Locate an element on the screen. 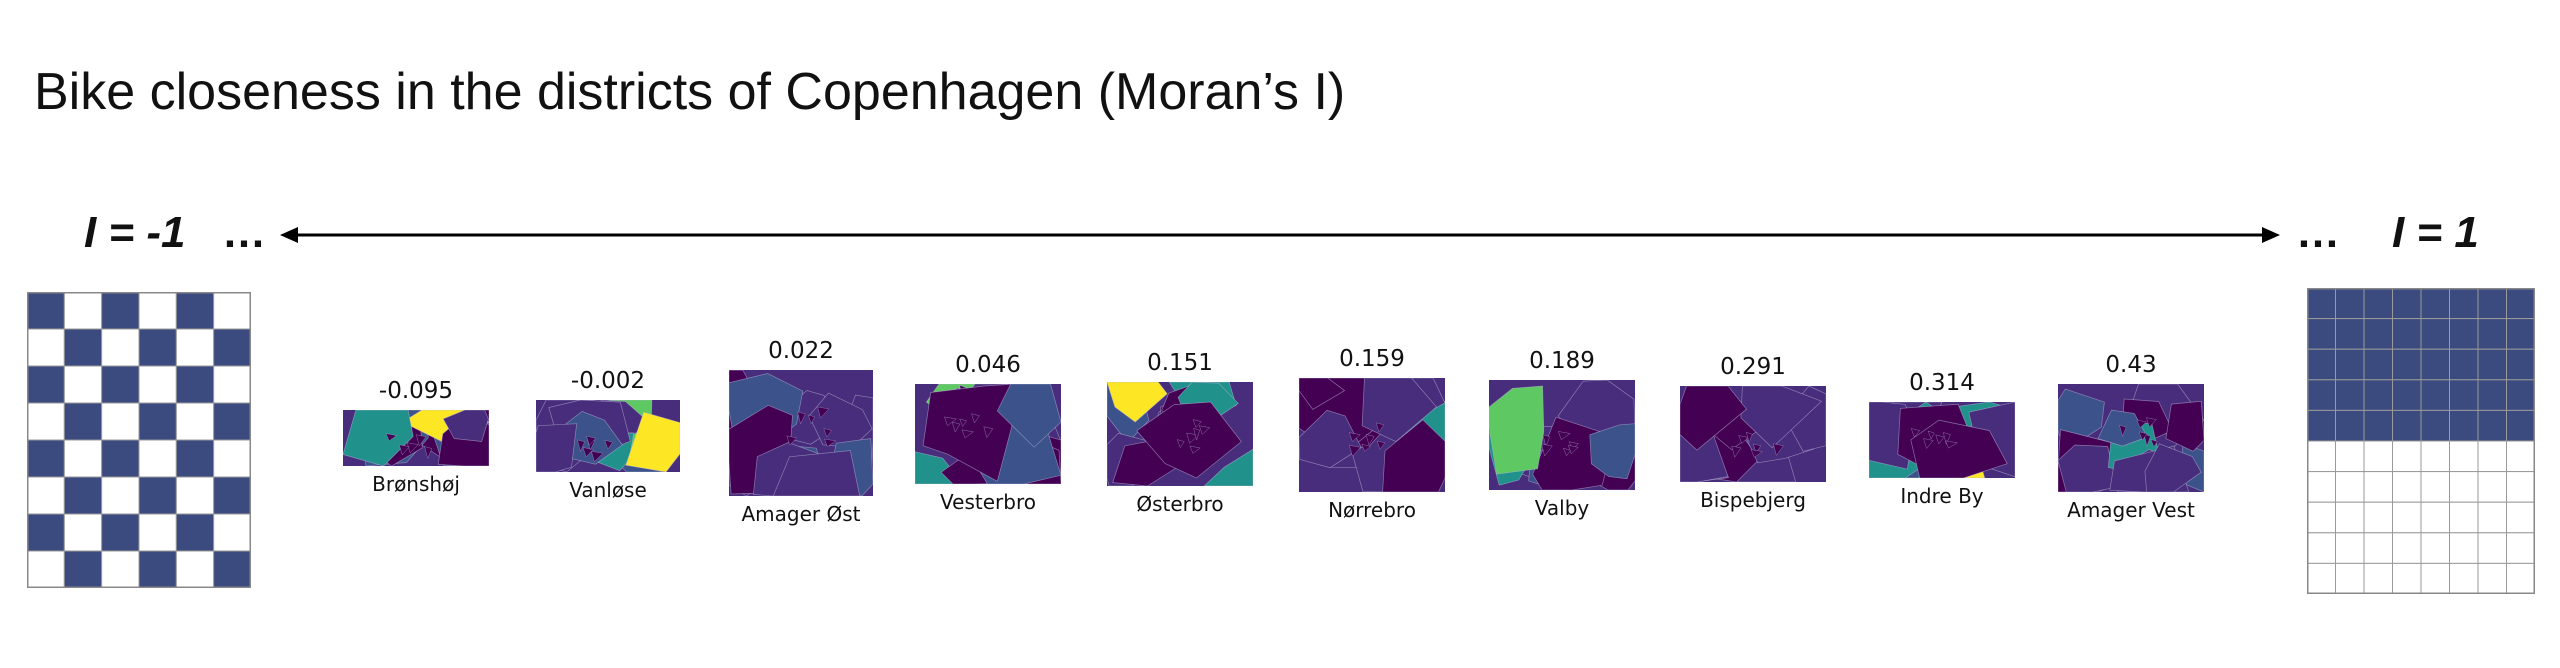 The height and width of the screenshot is (668, 2560). district-vanlose: -0.002 Vanløse is located at coordinates (608, 435).